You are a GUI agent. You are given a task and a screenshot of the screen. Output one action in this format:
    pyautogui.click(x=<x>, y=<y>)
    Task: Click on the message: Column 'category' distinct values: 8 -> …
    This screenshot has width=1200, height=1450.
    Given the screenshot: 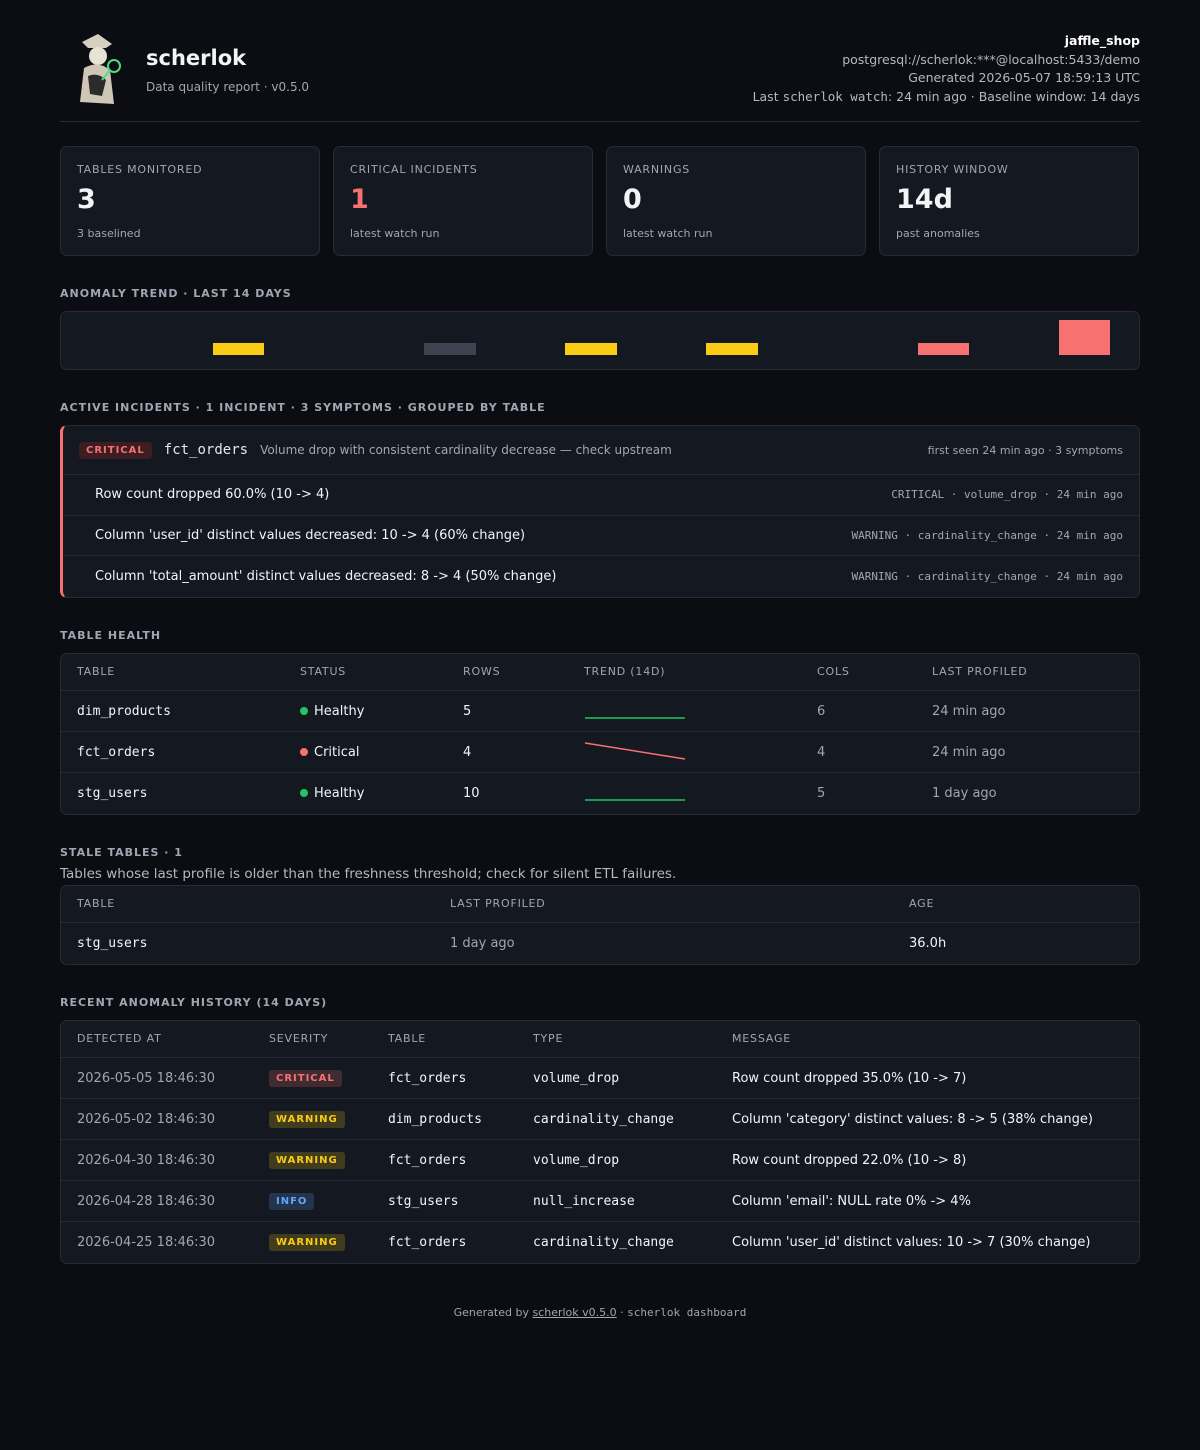 What is the action you would take?
    pyautogui.click(x=927, y=1119)
    